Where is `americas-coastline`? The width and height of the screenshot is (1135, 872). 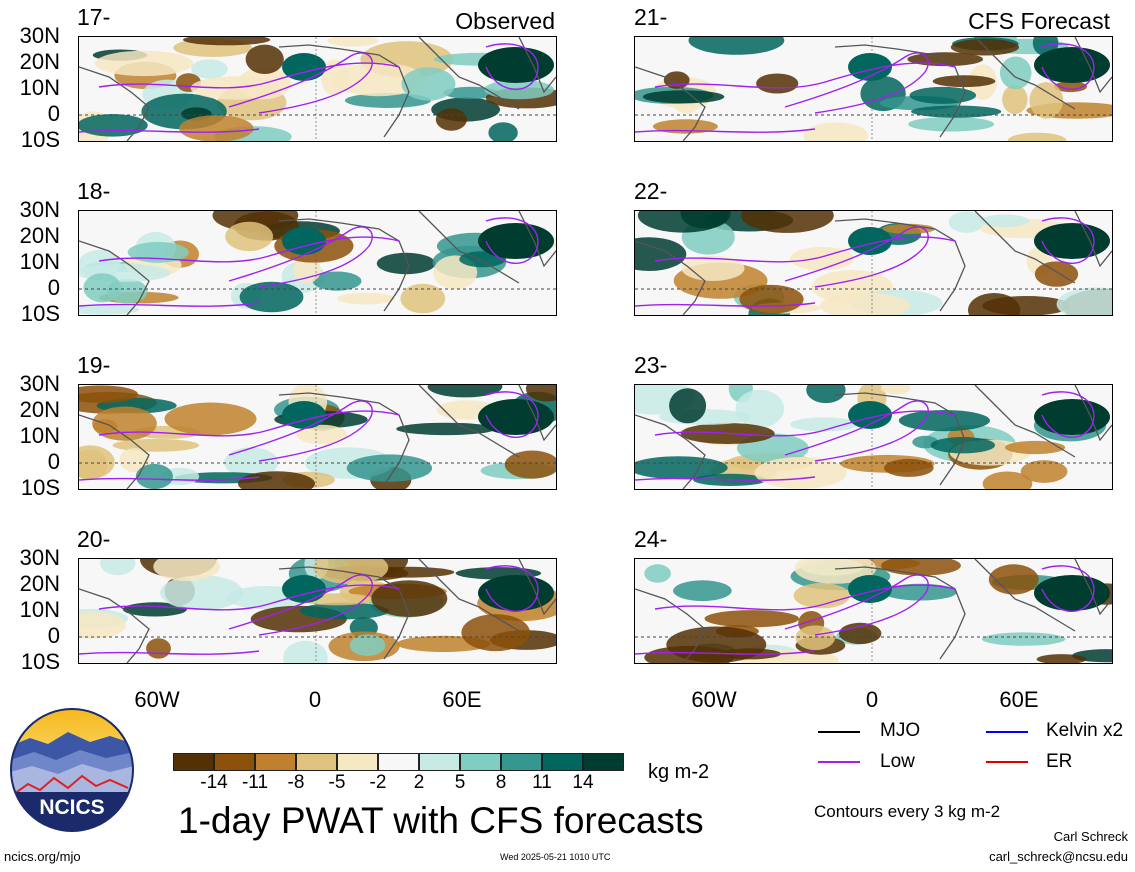 americas-coastline is located at coordinates (670, 277).